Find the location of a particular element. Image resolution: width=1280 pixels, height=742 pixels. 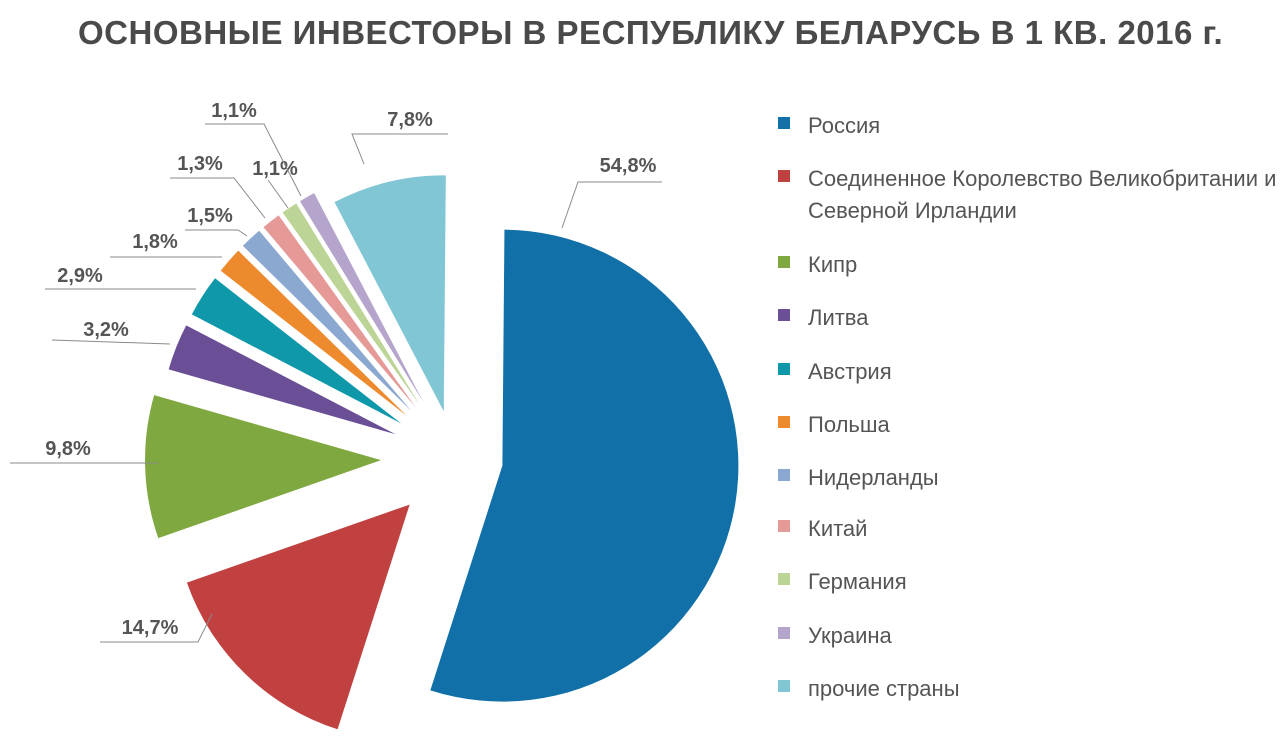

legend-label: Кипр is located at coordinates (833, 264).